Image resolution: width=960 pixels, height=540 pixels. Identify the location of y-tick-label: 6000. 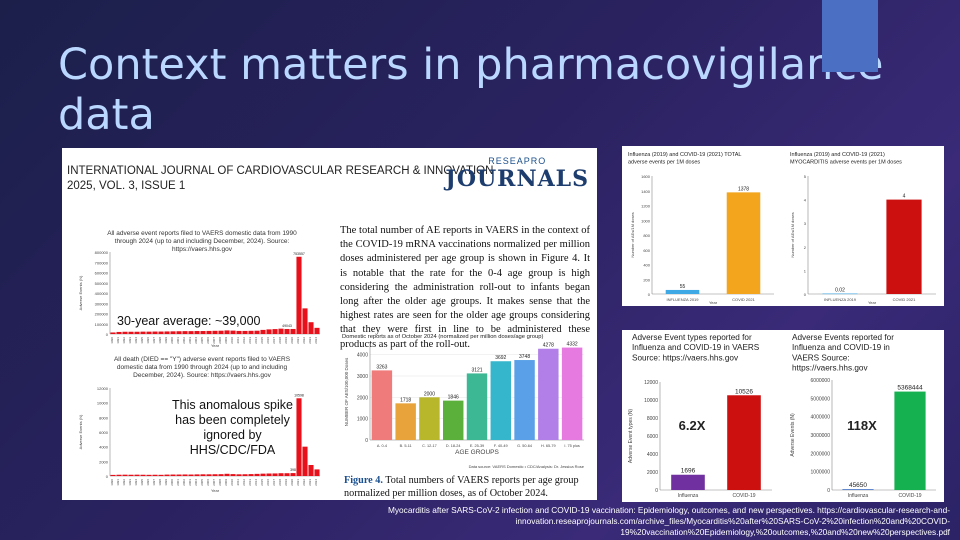
(652, 437).